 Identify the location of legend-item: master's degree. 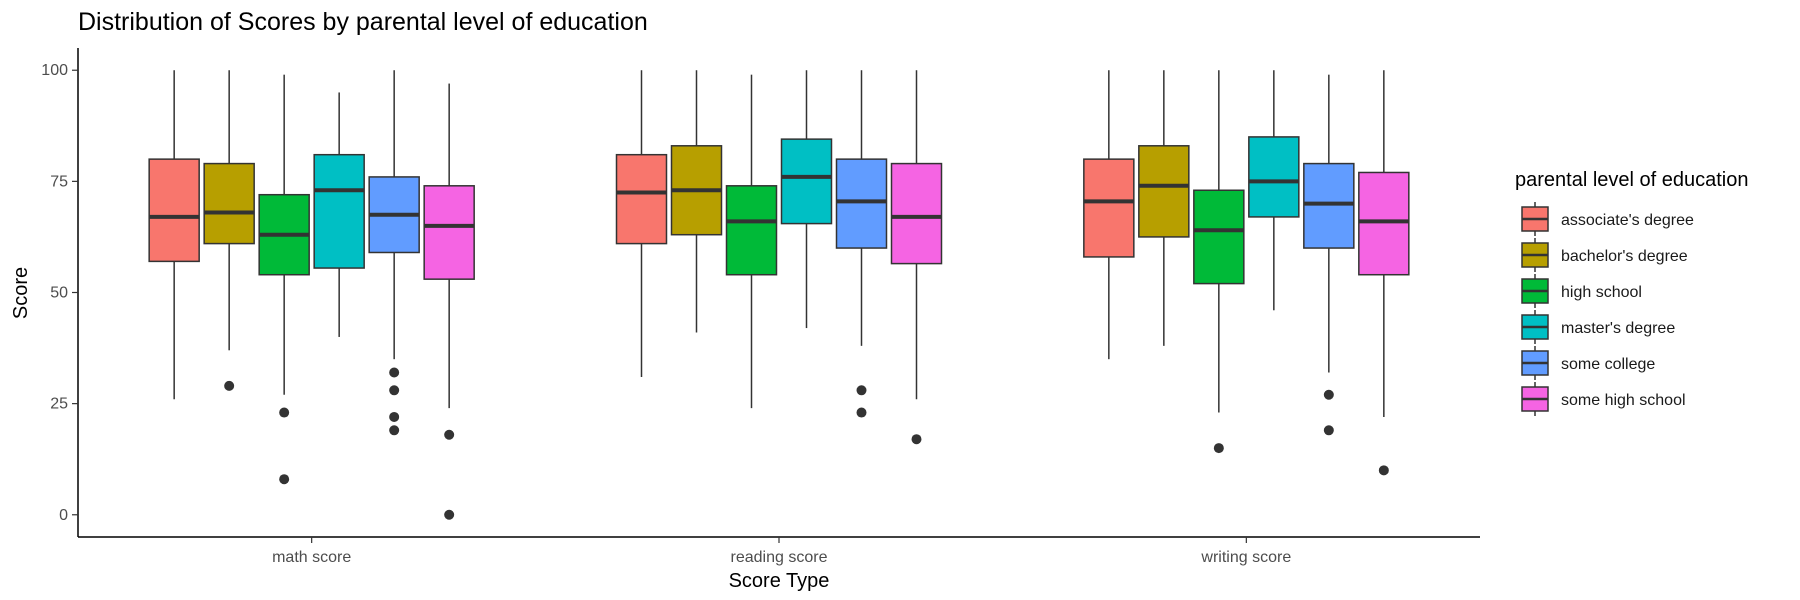
(1598, 327).